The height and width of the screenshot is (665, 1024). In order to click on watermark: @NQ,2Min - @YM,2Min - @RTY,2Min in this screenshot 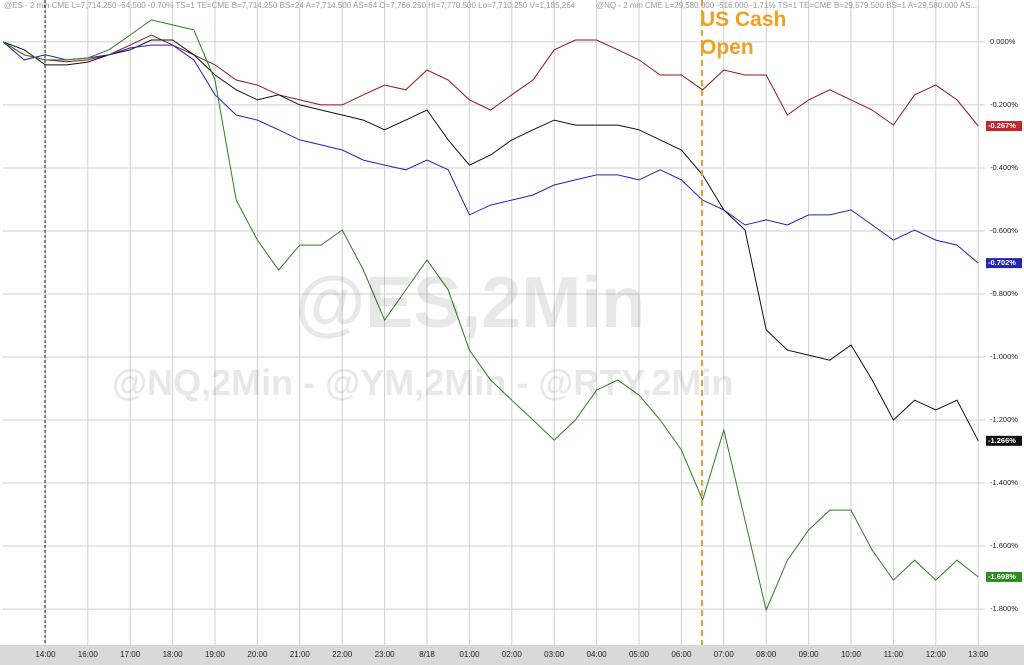, I will do `click(423, 382)`.